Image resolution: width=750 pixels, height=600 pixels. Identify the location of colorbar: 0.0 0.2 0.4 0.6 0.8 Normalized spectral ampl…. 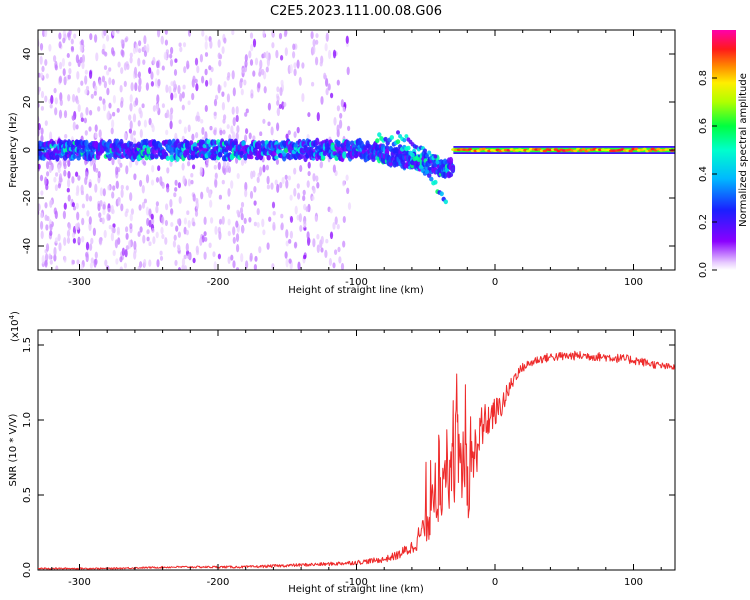
(723, 154).